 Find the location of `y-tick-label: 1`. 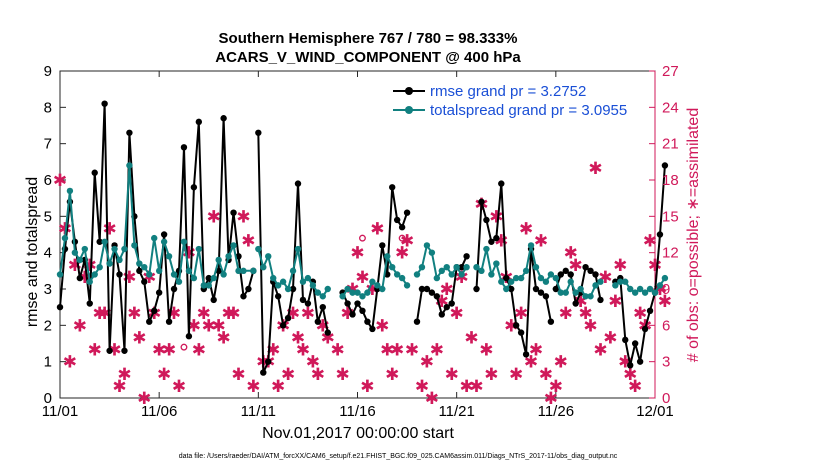

y-tick-label: 1 is located at coordinates (48, 362).